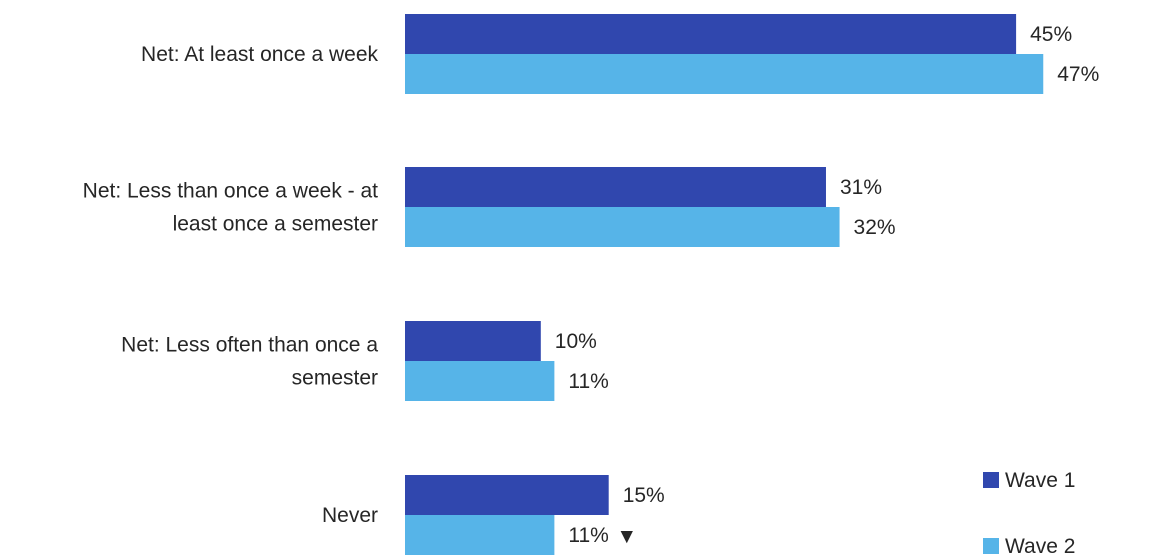  What do you see at coordinates (644, 495) in the screenshot?
I see `data-label: 15%` at bounding box center [644, 495].